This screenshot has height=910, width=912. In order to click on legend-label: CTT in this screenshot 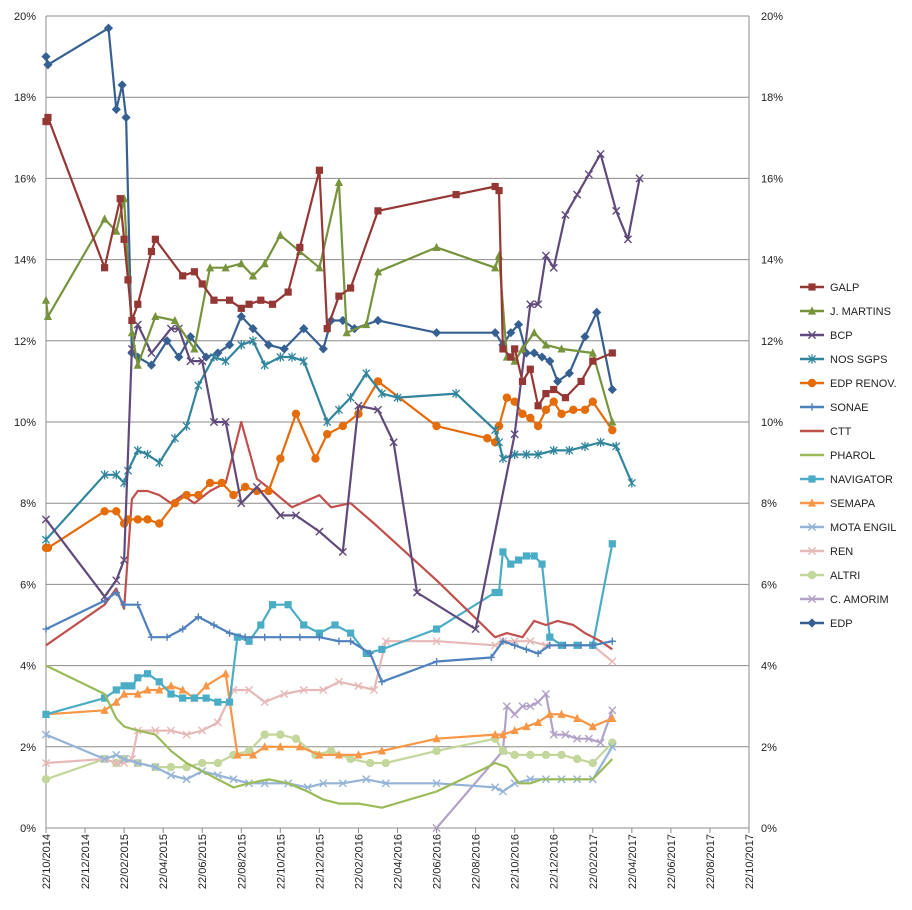, I will do `click(841, 432)`.